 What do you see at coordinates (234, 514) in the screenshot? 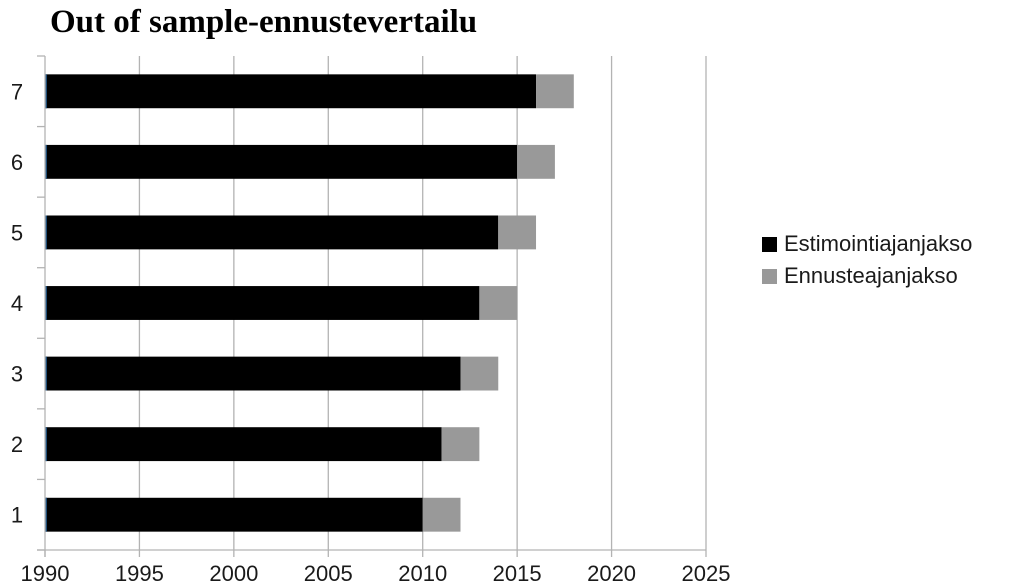
I see `bar-1-estimointiajanjakso` at bounding box center [234, 514].